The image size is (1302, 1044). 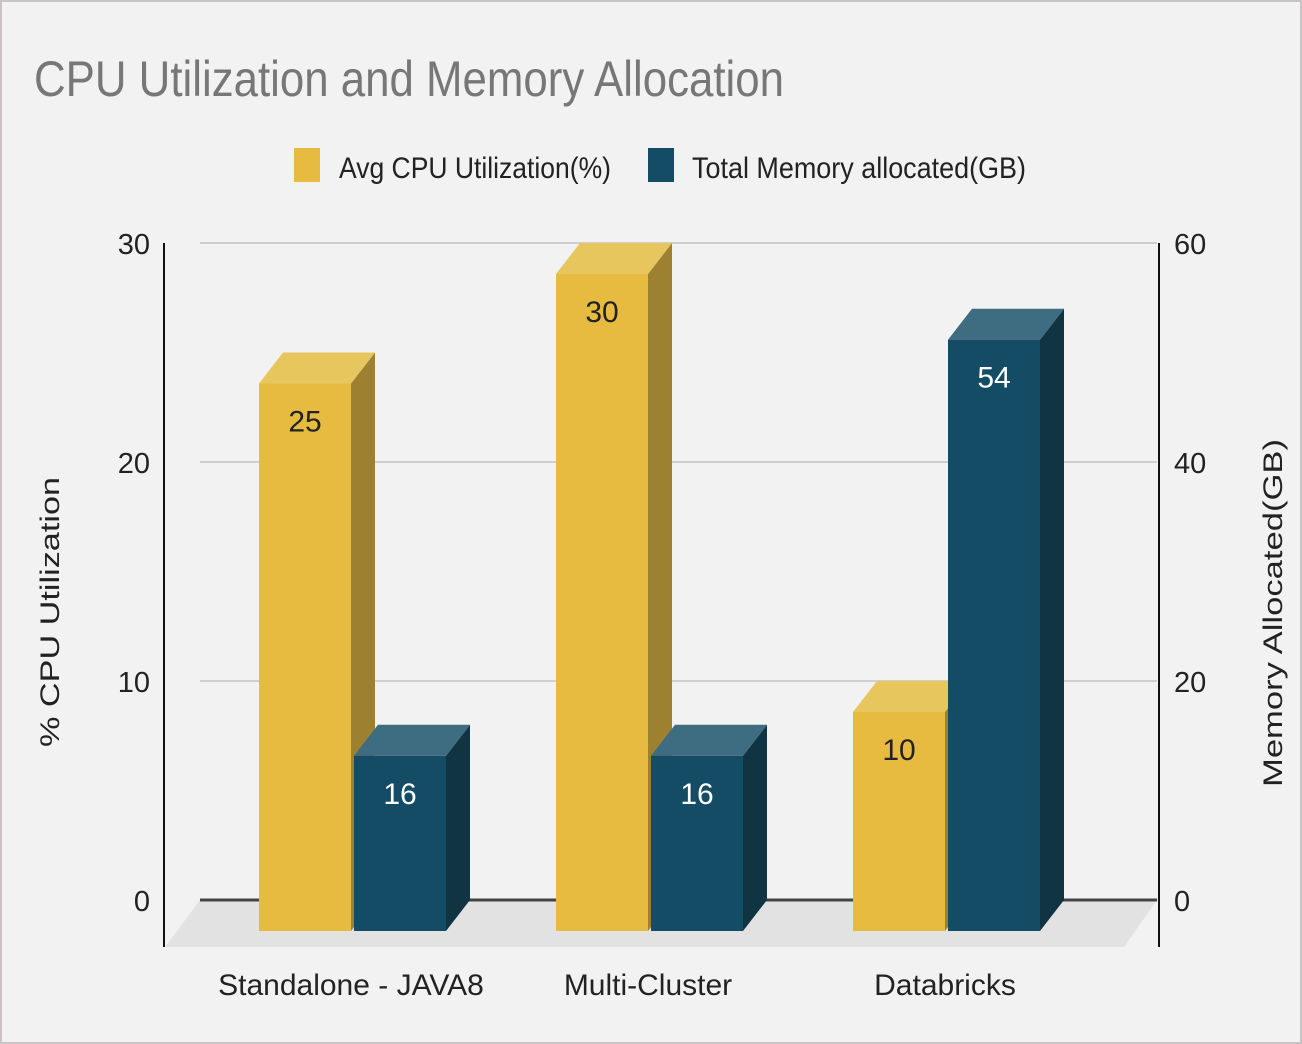 I want to click on data-label: 30, so click(x=601, y=312).